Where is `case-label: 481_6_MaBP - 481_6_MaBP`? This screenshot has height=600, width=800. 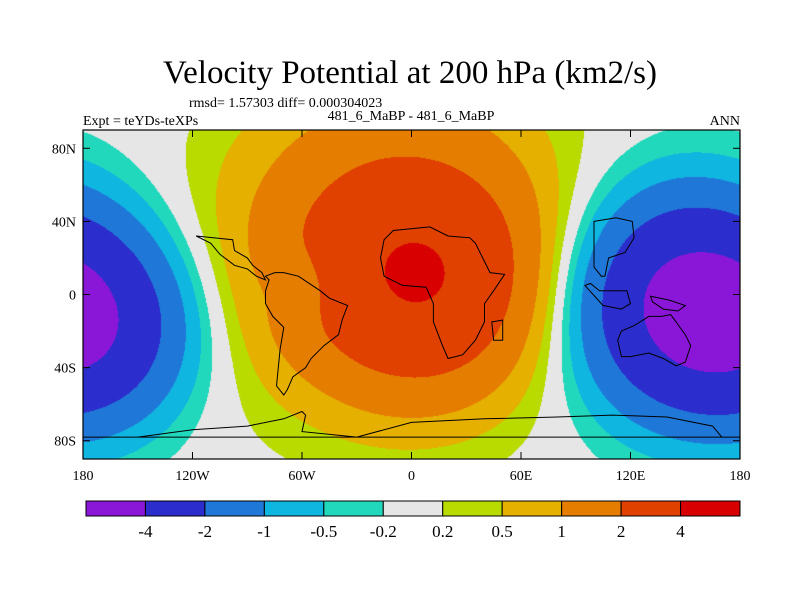 case-label: 481_6_MaBP - 481_6_MaBP is located at coordinates (411, 116).